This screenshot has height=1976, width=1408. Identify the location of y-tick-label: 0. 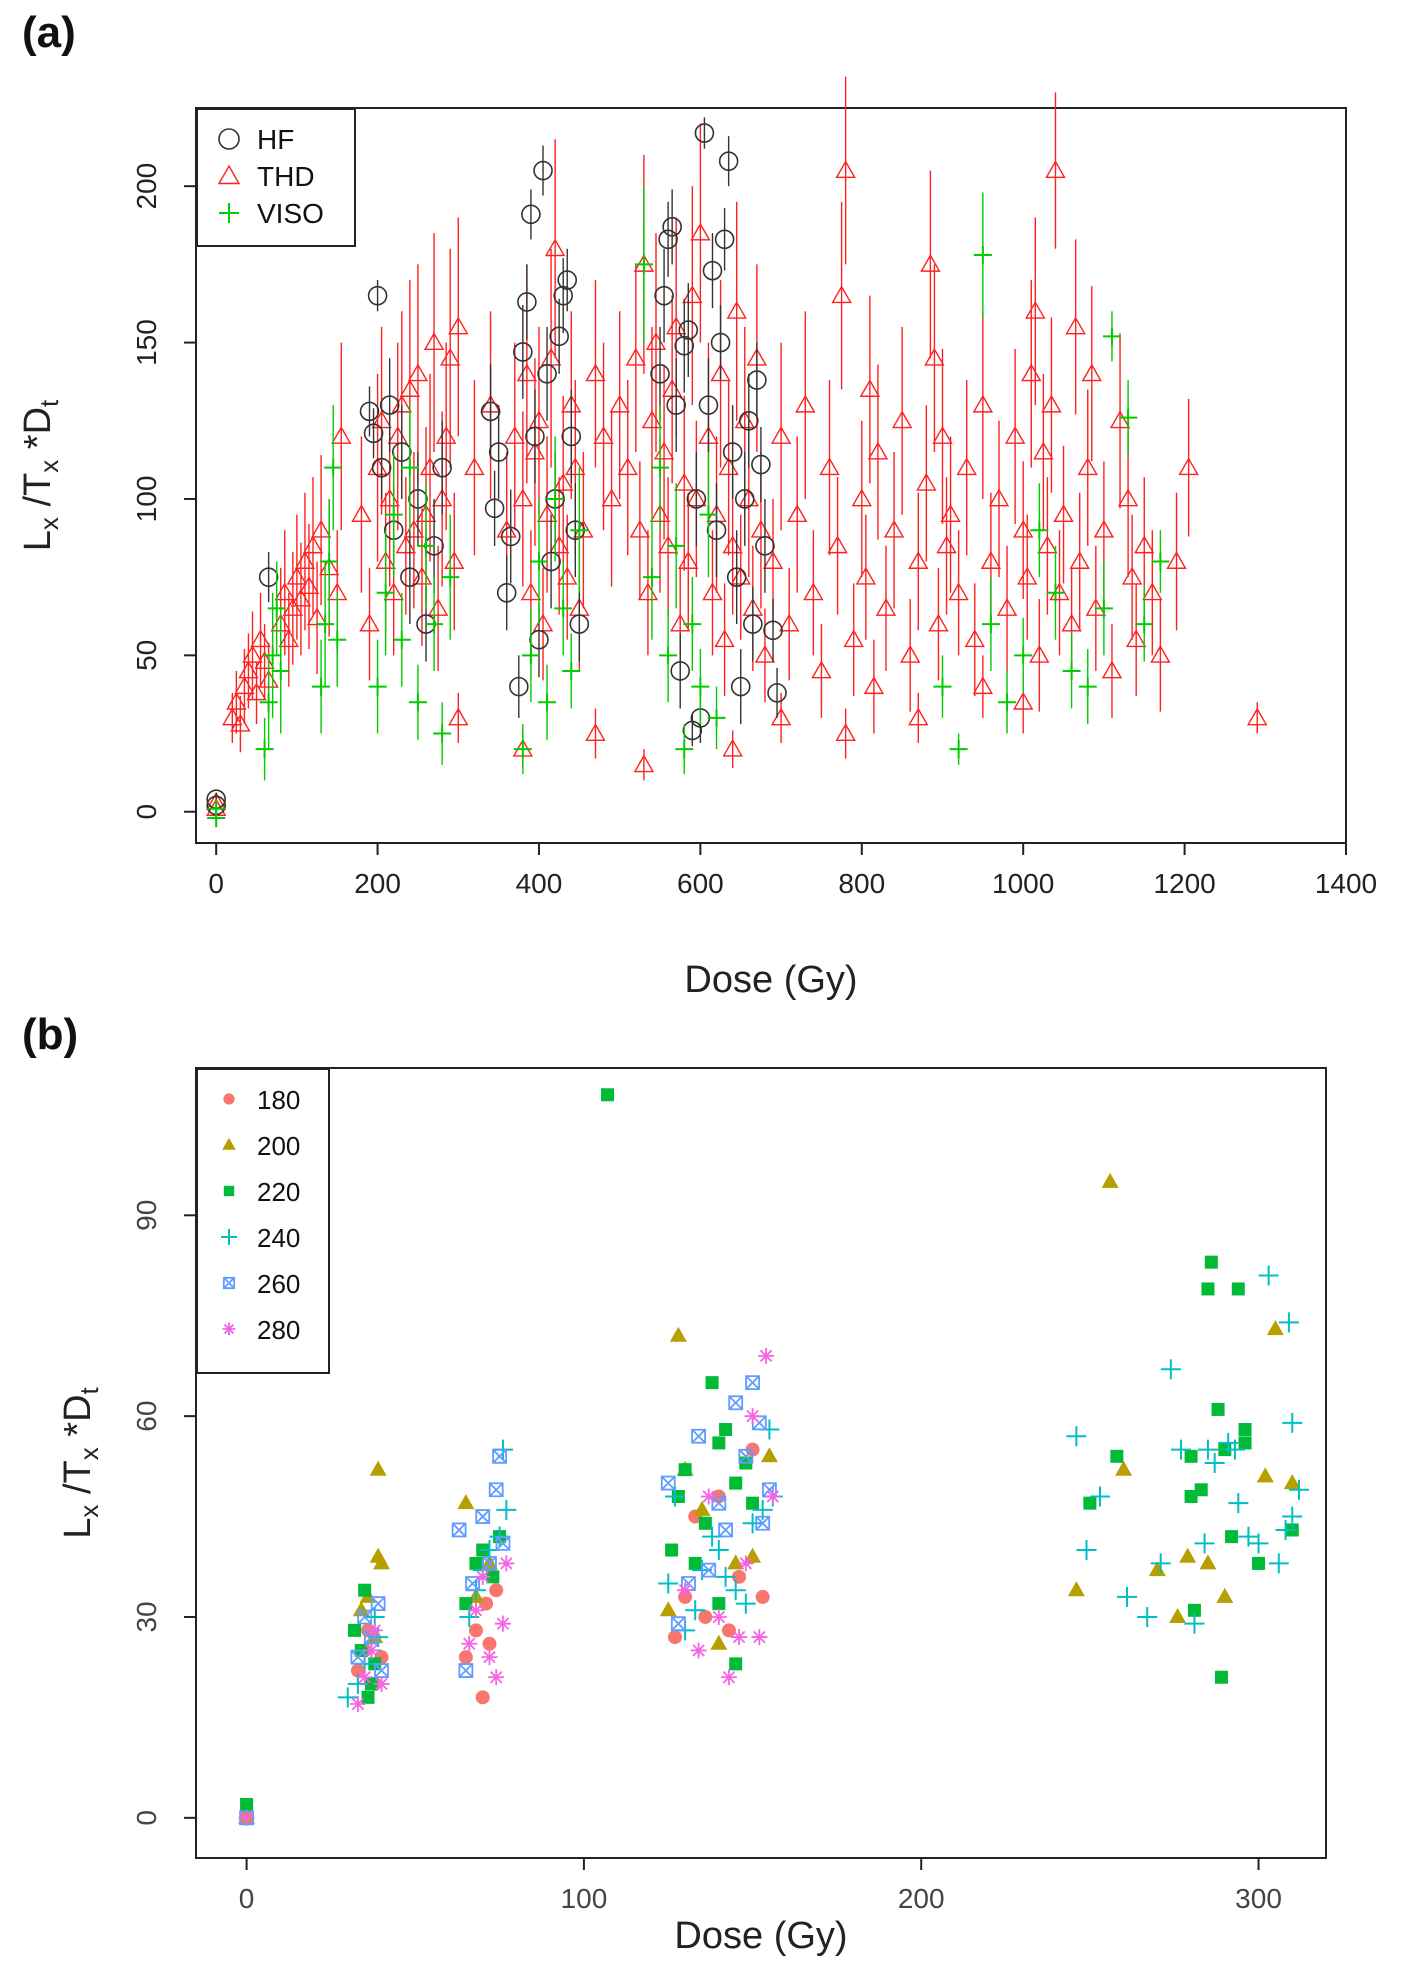
(146, 812).